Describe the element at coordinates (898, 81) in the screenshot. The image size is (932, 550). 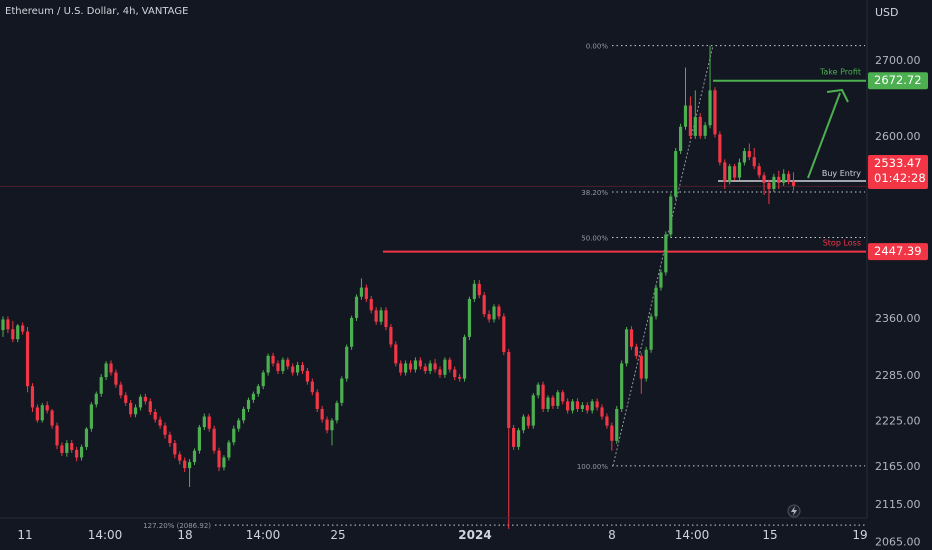
I see `take-profit-price-badge: 2672.72` at that location.